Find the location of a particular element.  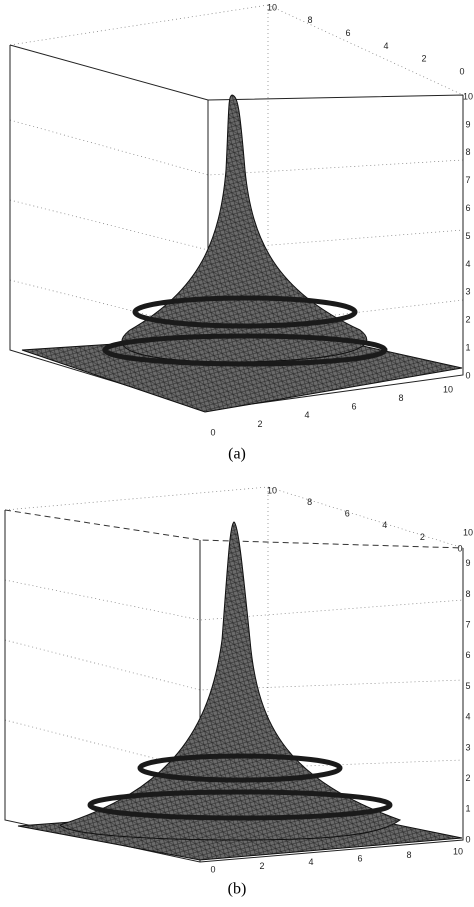

caption: (a) is located at coordinates (237, 454).